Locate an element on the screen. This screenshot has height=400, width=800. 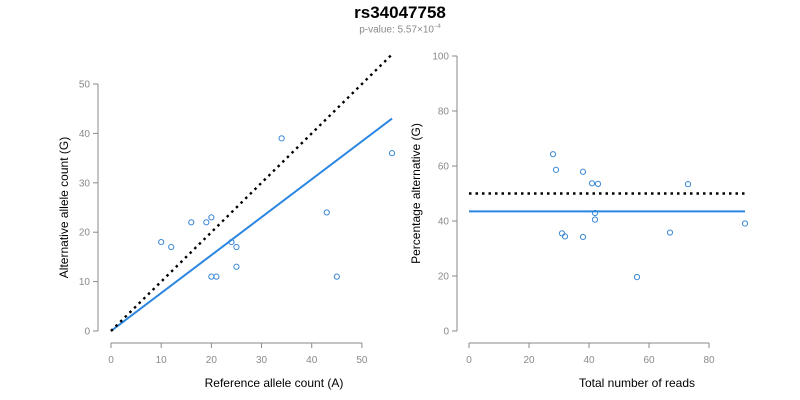
y-axis-label: Alternative allele count (G) is located at coordinates (64, 207).